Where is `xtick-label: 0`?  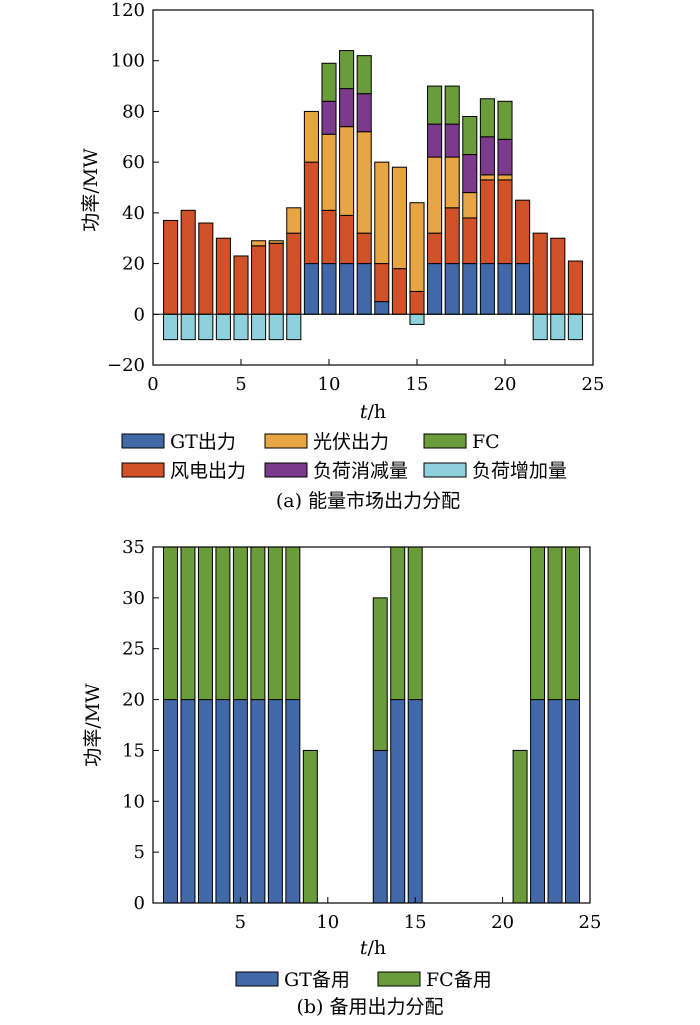 xtick-label: 0 is located at coordinates (152, 384).